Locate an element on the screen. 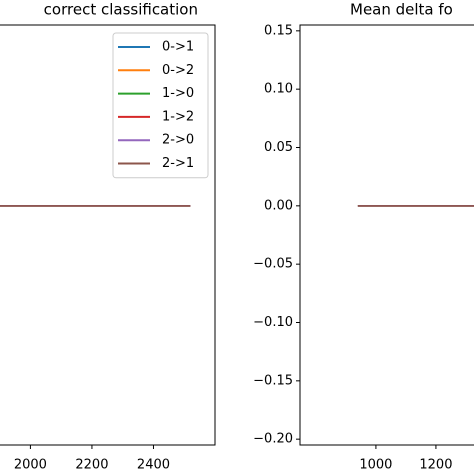  y-tick-label: 0.10 is located at coordinates (278, 89).